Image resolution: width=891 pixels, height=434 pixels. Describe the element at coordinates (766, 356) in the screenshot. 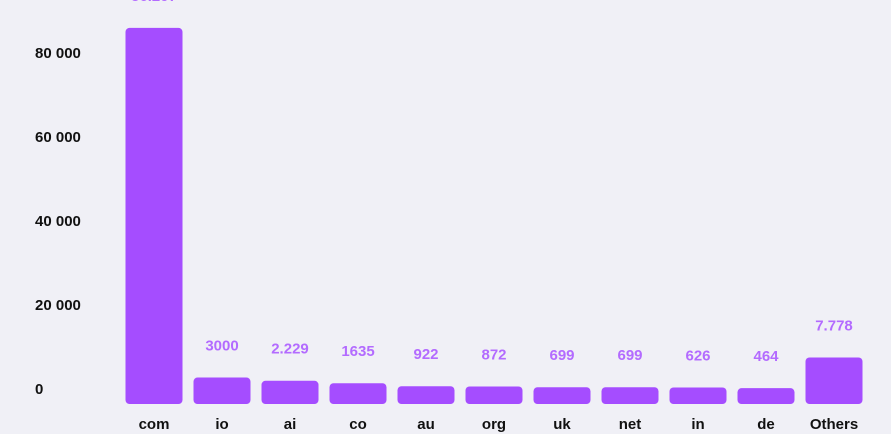

I see `value-label: 464` at that location.